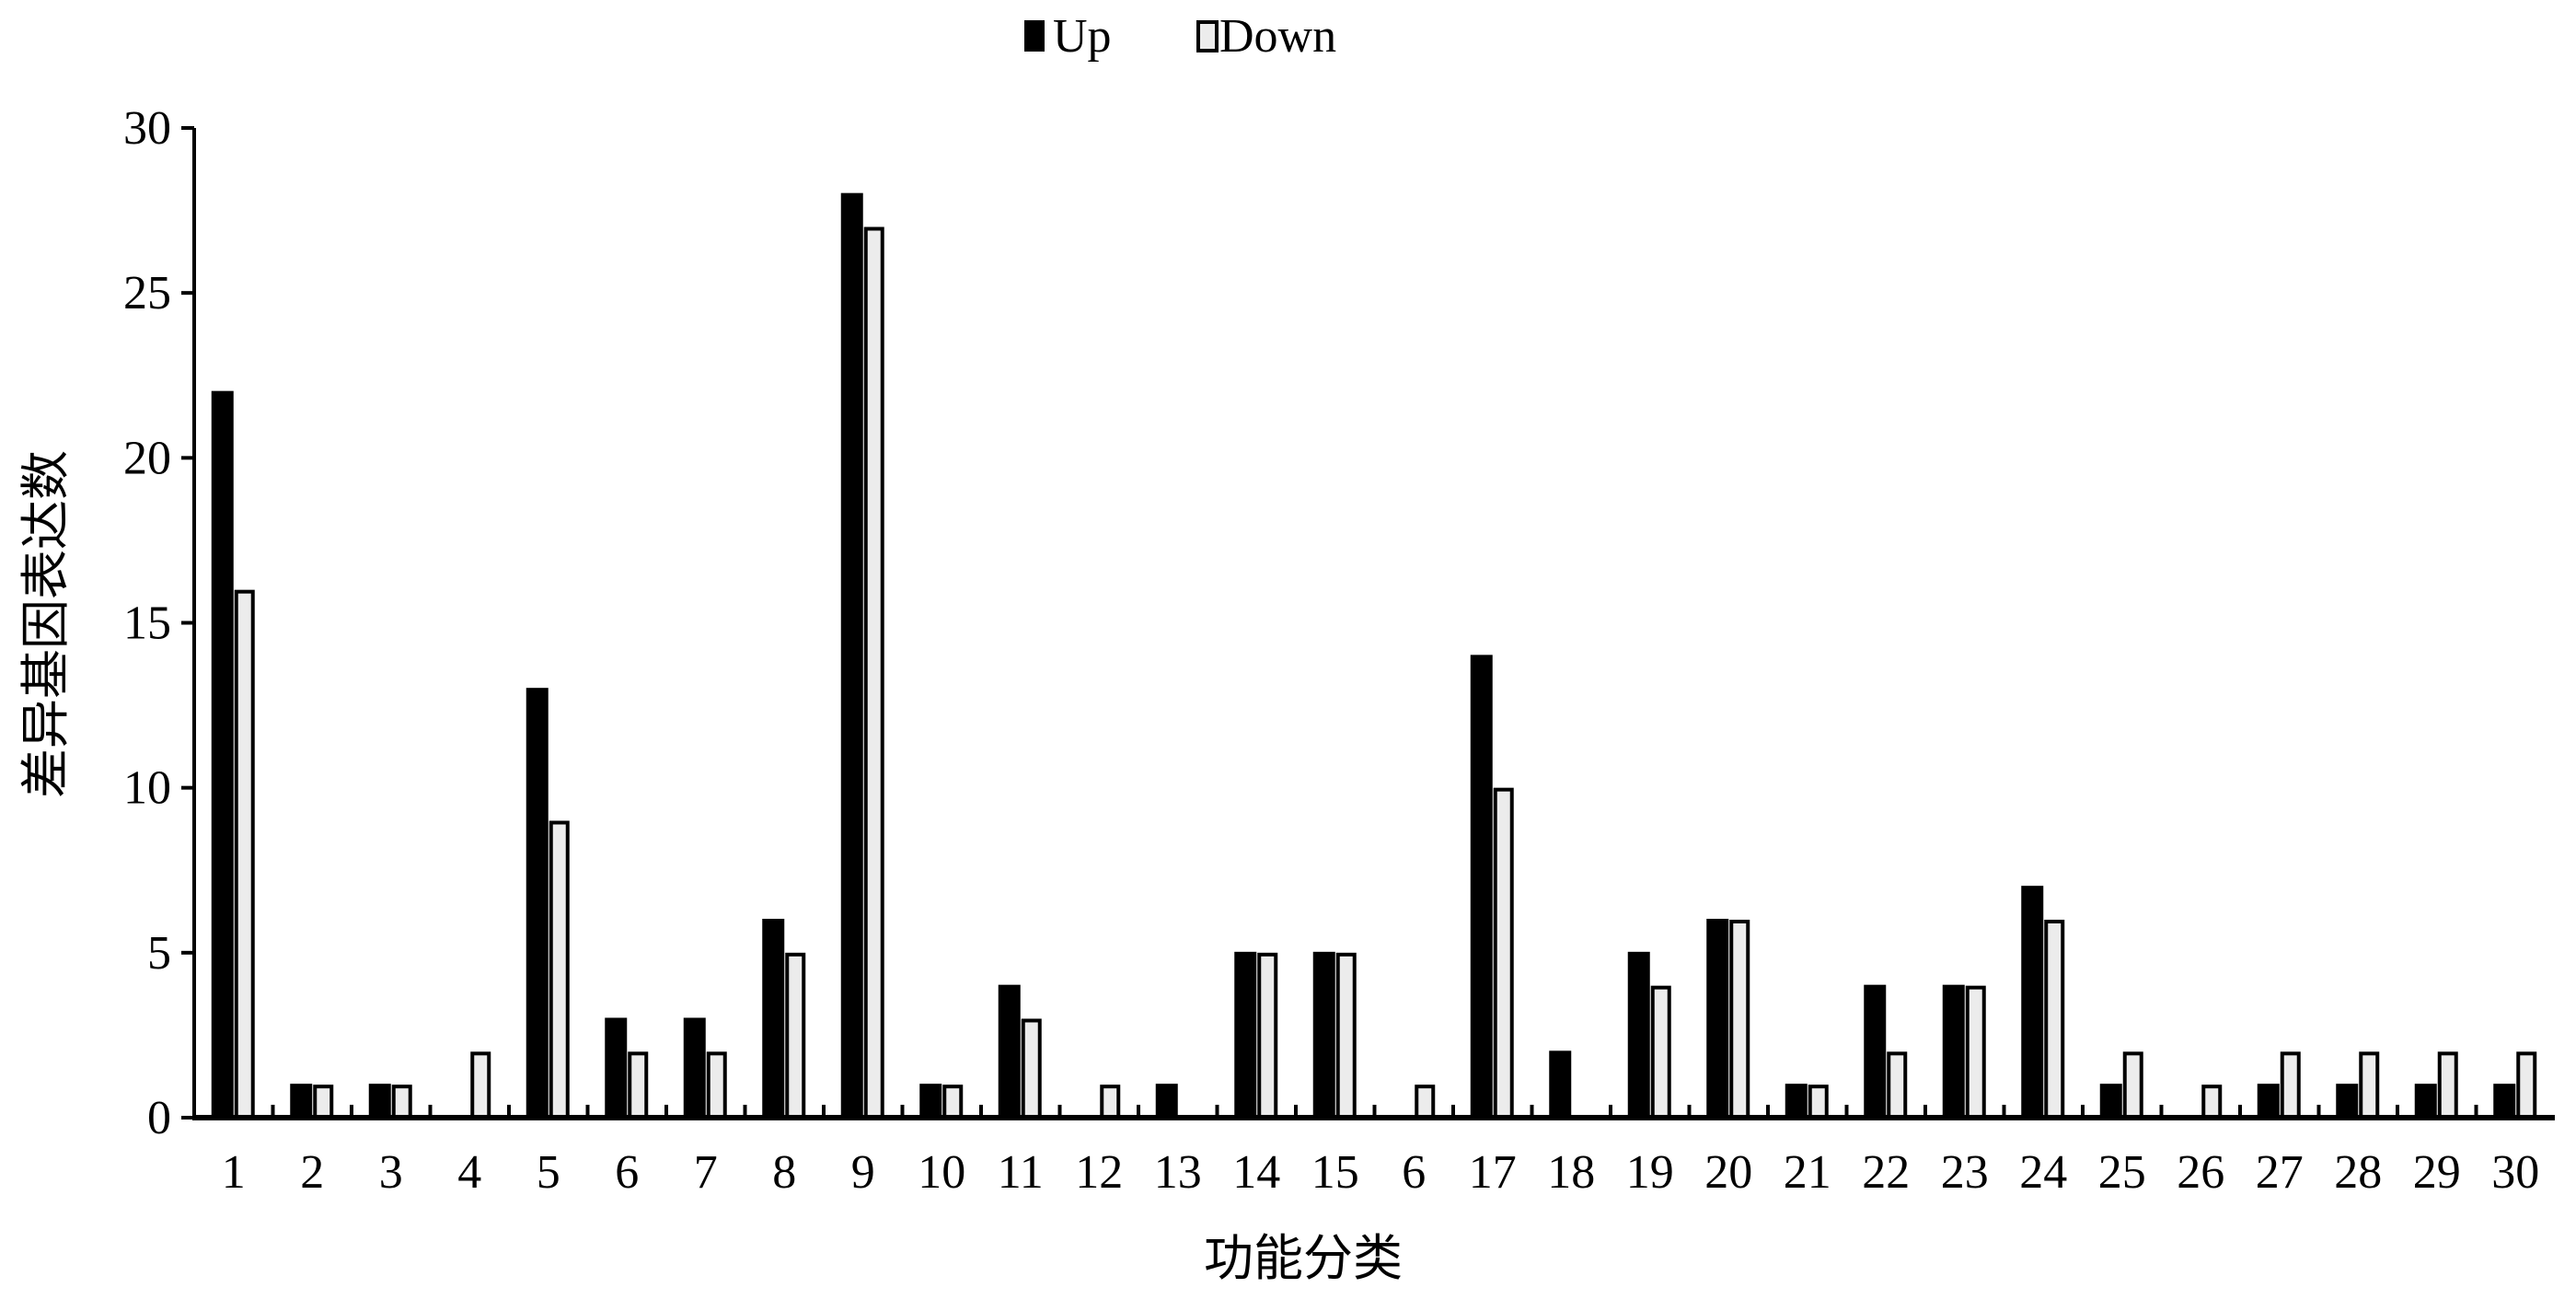 The height and width of the screenshot is (1311, 2576). Describe the element at coordinates (147, 788) in the screenshot. I see `y-tick-label: 10` at that location.